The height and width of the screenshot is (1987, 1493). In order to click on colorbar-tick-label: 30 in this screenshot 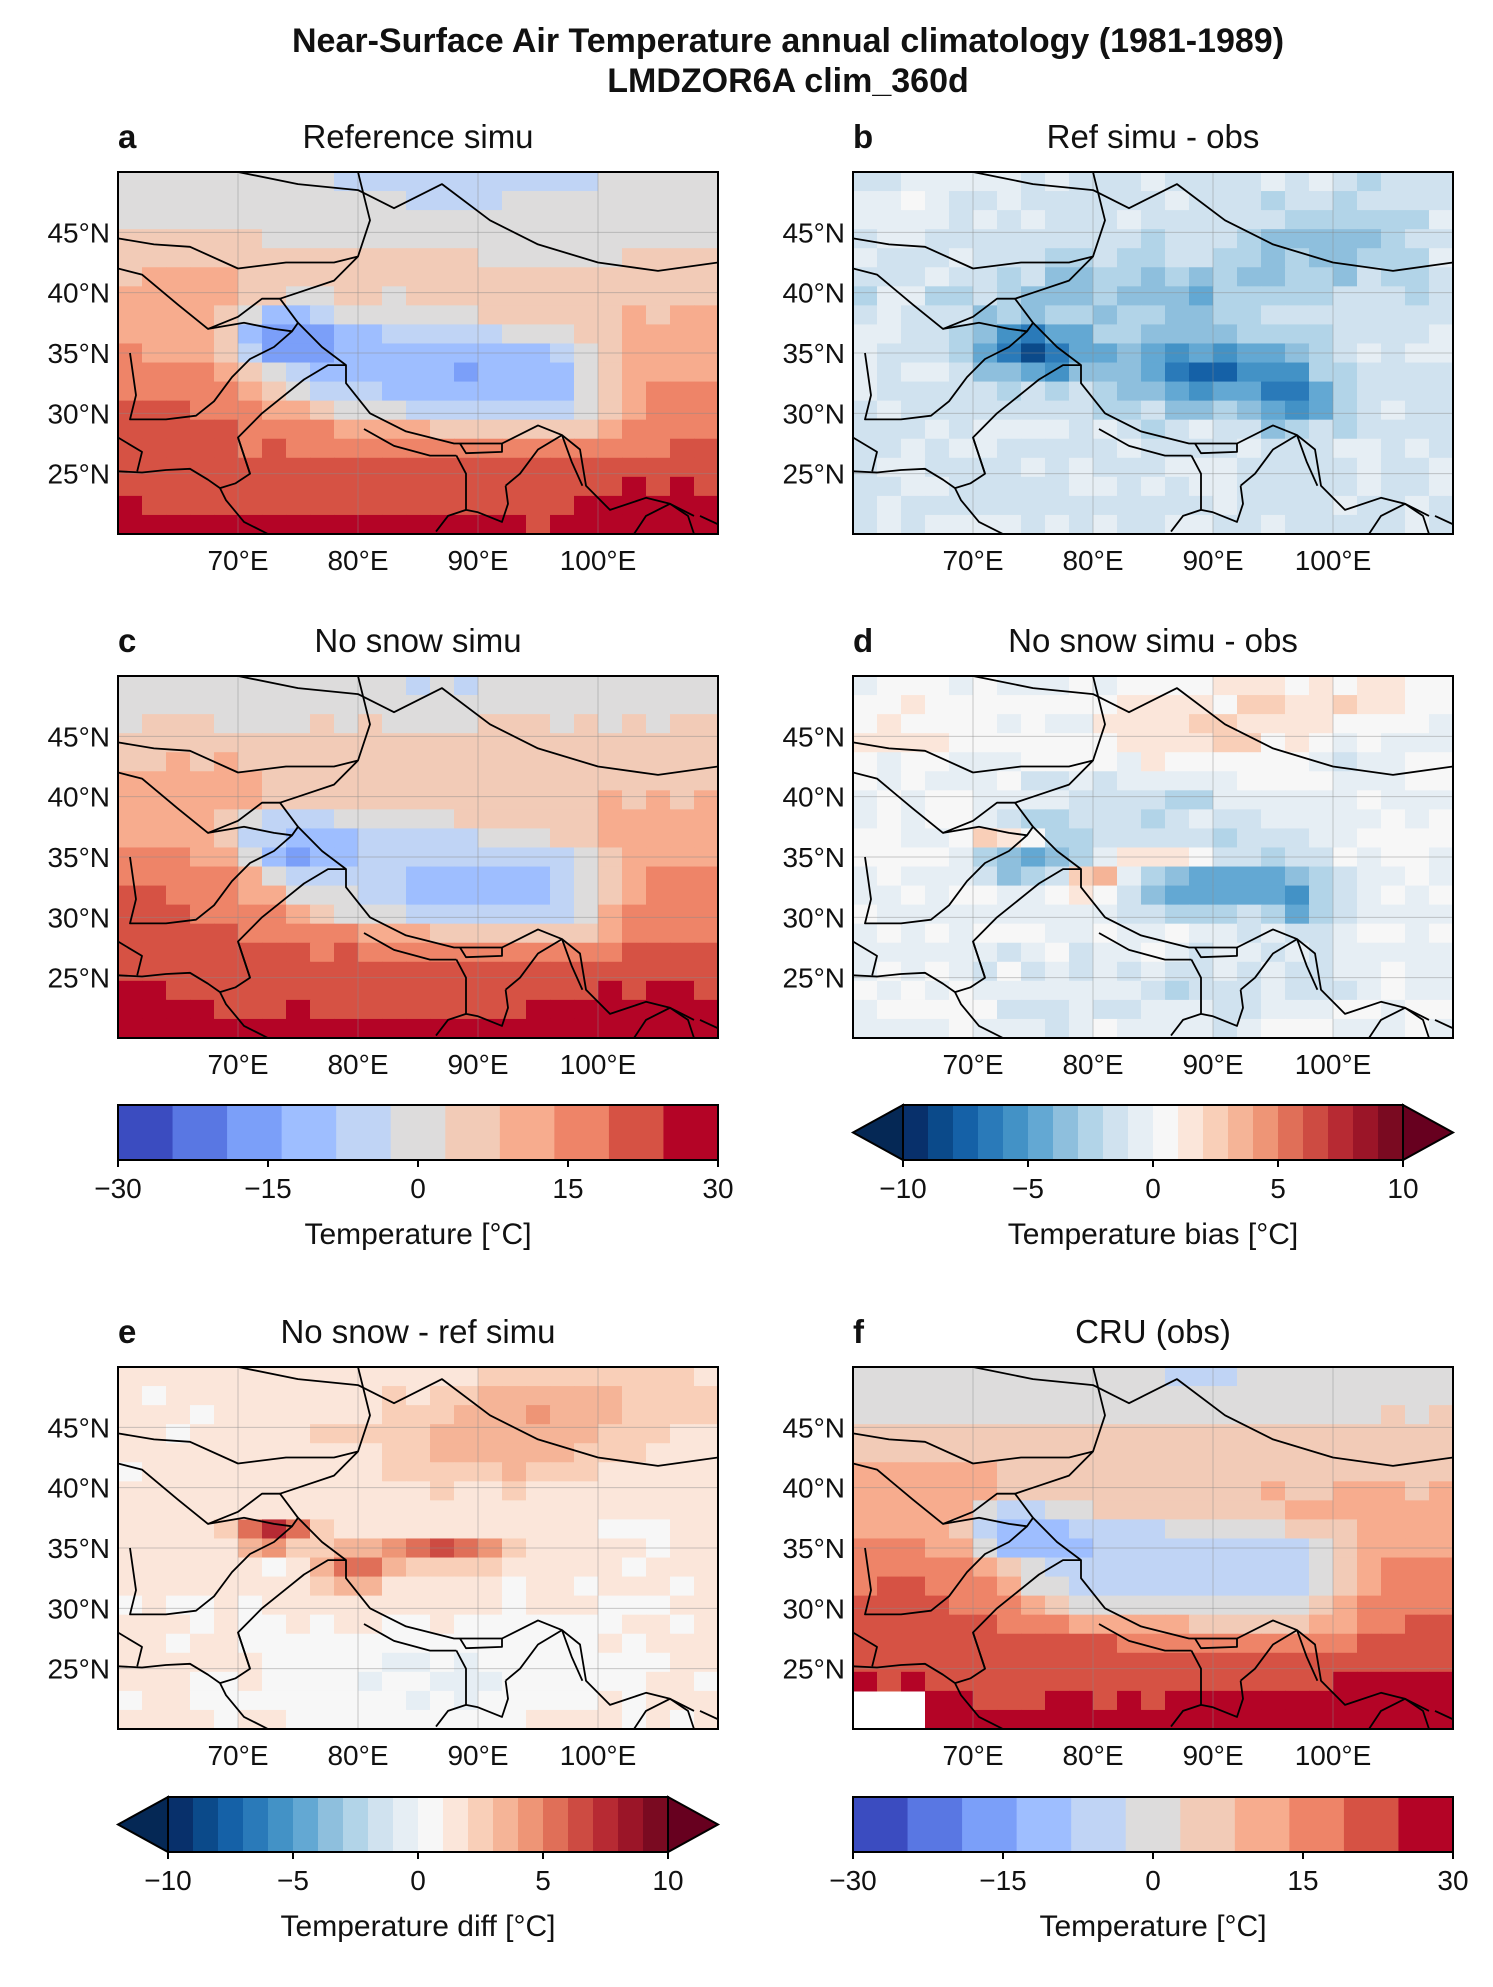, I will do `click(1452, 1880)`.